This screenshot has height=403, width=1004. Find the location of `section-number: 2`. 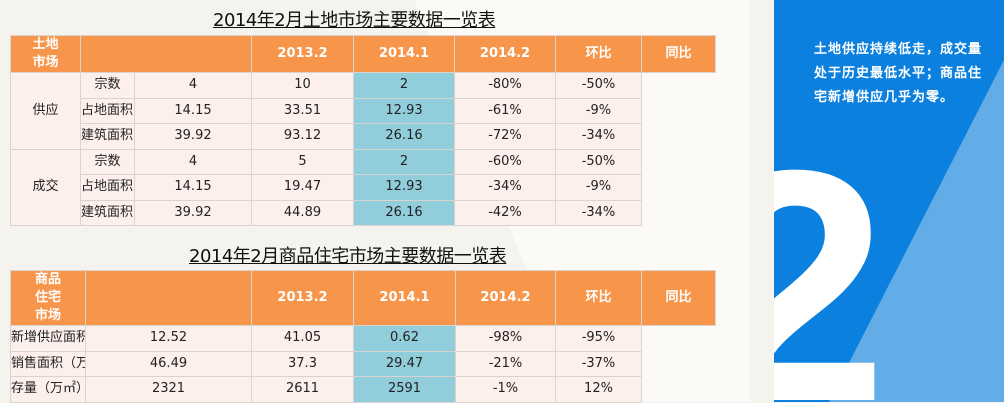

section-number: 2 is located at coordinates (831, 252).